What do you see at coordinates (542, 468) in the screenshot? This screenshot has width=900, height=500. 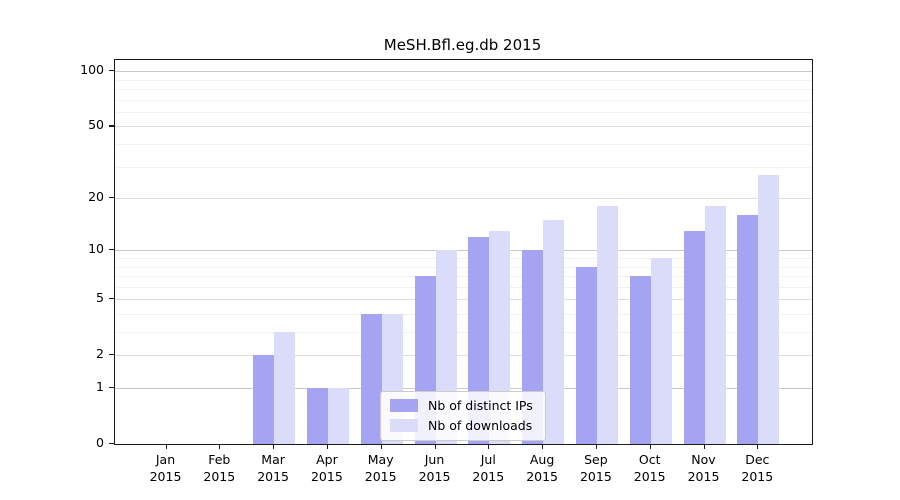 I see `x-tick-label: Aug 2015` at bounding box center [542, 468].